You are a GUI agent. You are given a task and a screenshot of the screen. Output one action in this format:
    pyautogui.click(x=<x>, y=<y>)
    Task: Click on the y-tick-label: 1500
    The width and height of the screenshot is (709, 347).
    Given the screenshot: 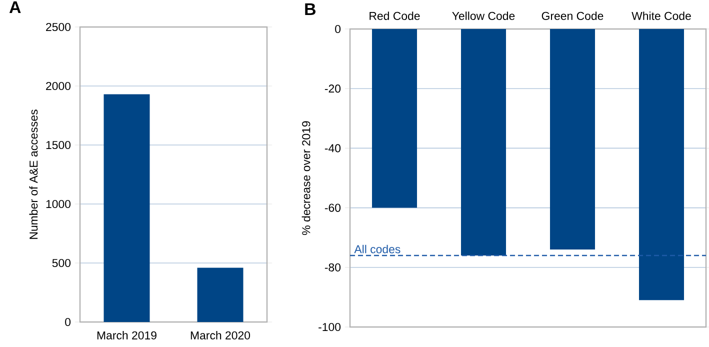 What is the action you would take?
    pyautogui.click(x=58, y=145)
    